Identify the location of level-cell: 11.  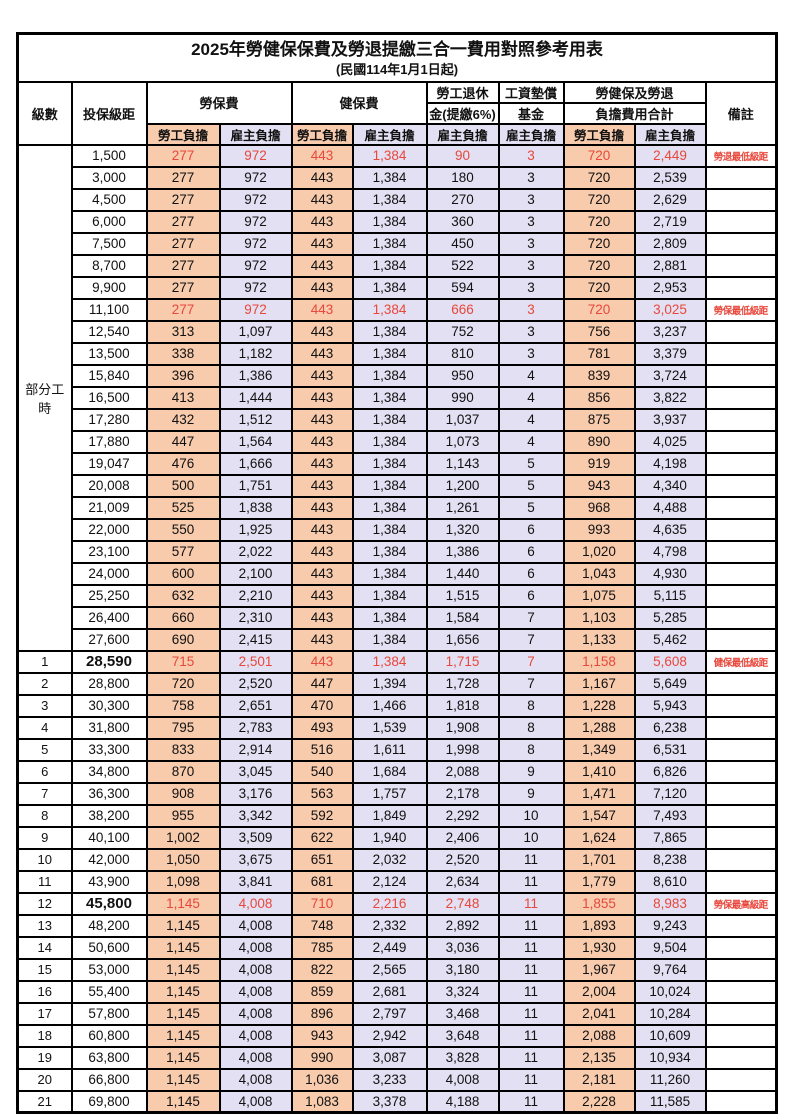
(44, 881).